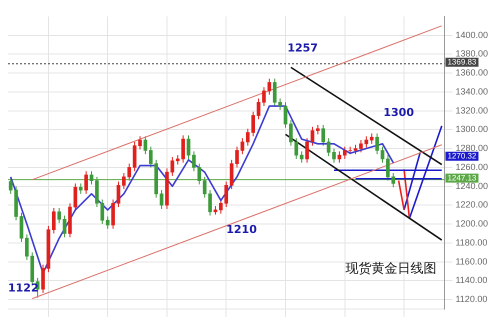 The image size is (499, 327). What do you see at coordinates (302, 47) in the screenshot?
I see `annotation: 1257` at bounding box center [302, 47].